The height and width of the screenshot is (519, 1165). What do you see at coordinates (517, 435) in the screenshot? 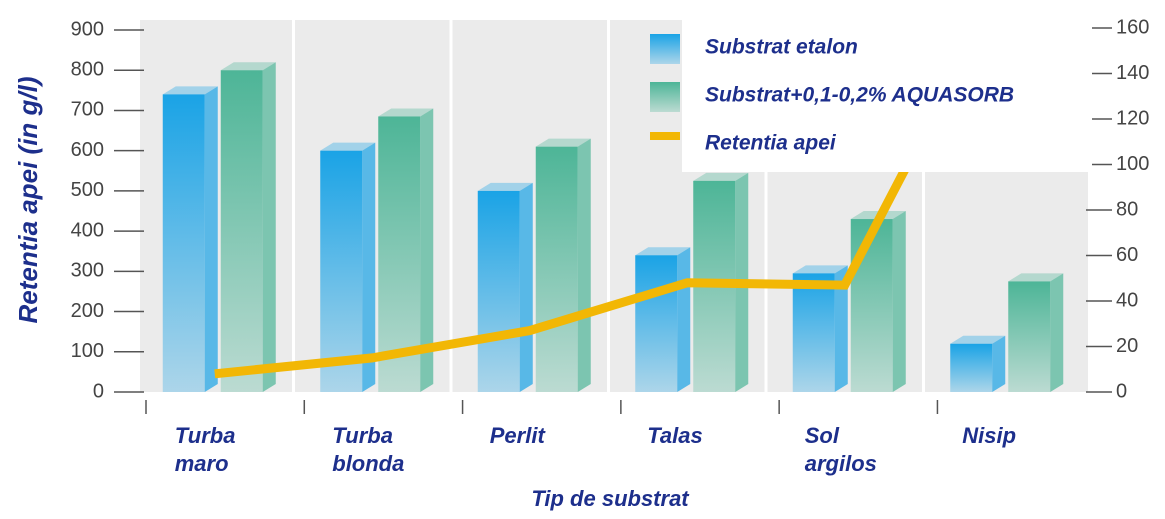
I see `x-tick-label: Perlit` at bounding box center [517, 435].